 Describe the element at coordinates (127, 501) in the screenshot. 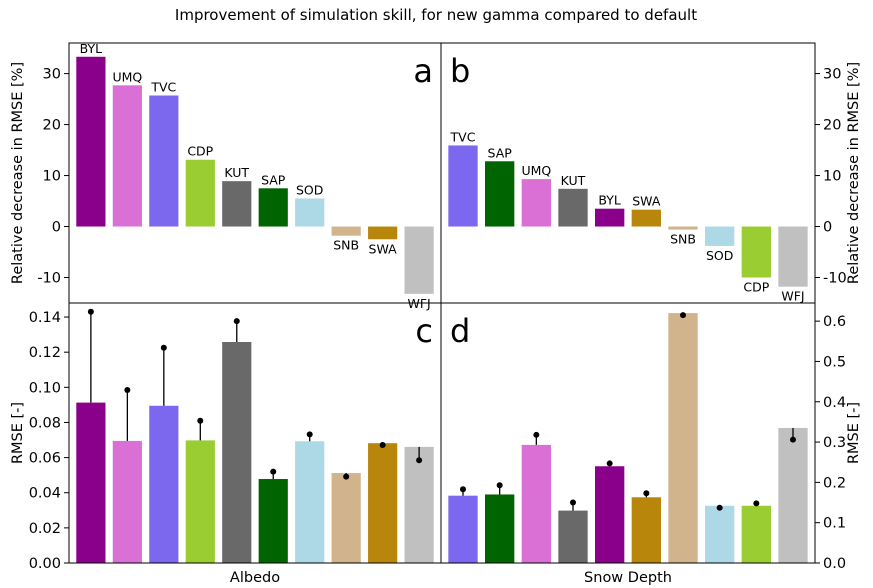

I see `bar-c-umq` at that location.